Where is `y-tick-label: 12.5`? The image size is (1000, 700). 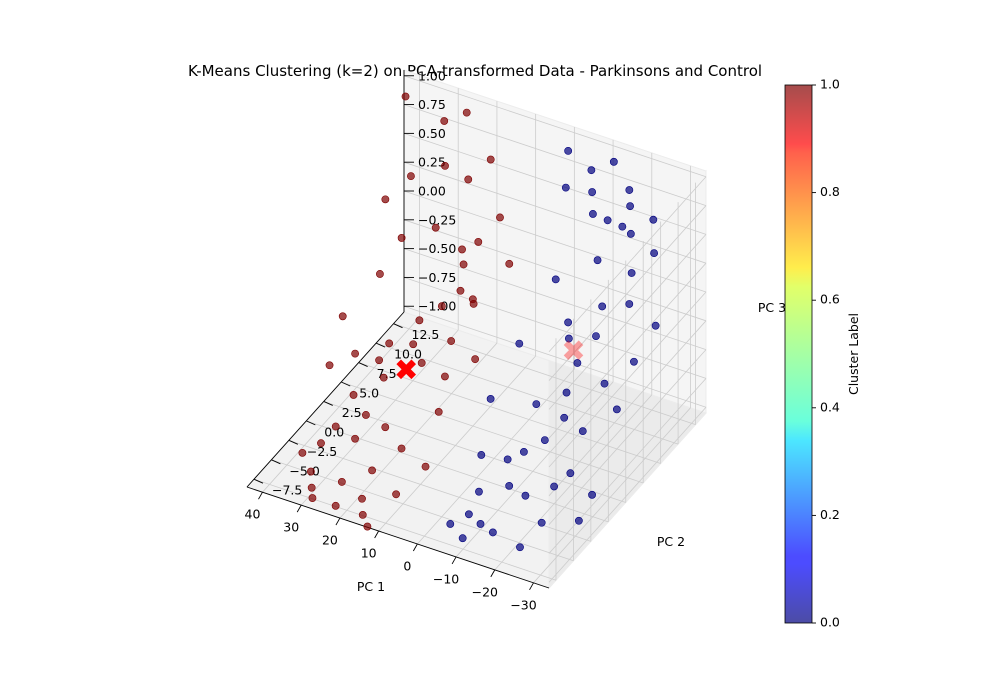
y-tick-label: 12.5 is located at coordinates (426, 334).